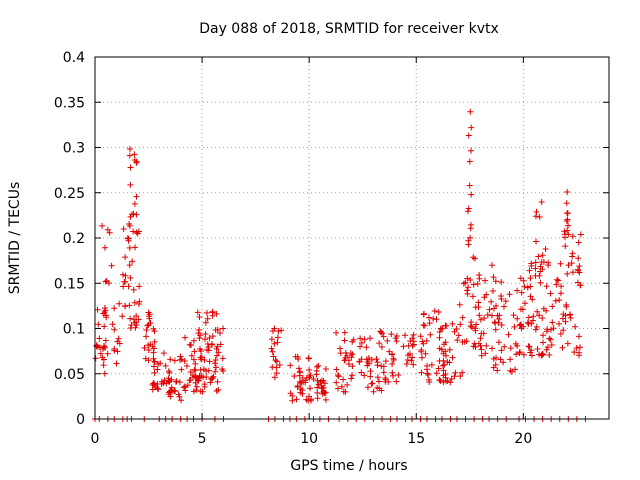 This screenshot has width=640, height=480. What do you see at coordinates (74, 239) in the screenshot?
I see `y-tick-label: 0.2` at bounding box center [74, 239].